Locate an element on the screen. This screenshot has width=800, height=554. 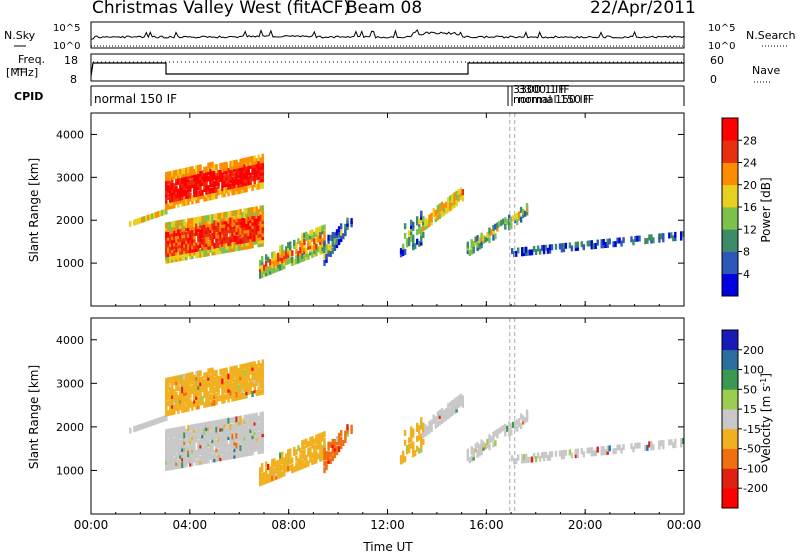
colorbar-tick-label: -200 is located at coordinates (755, 488).